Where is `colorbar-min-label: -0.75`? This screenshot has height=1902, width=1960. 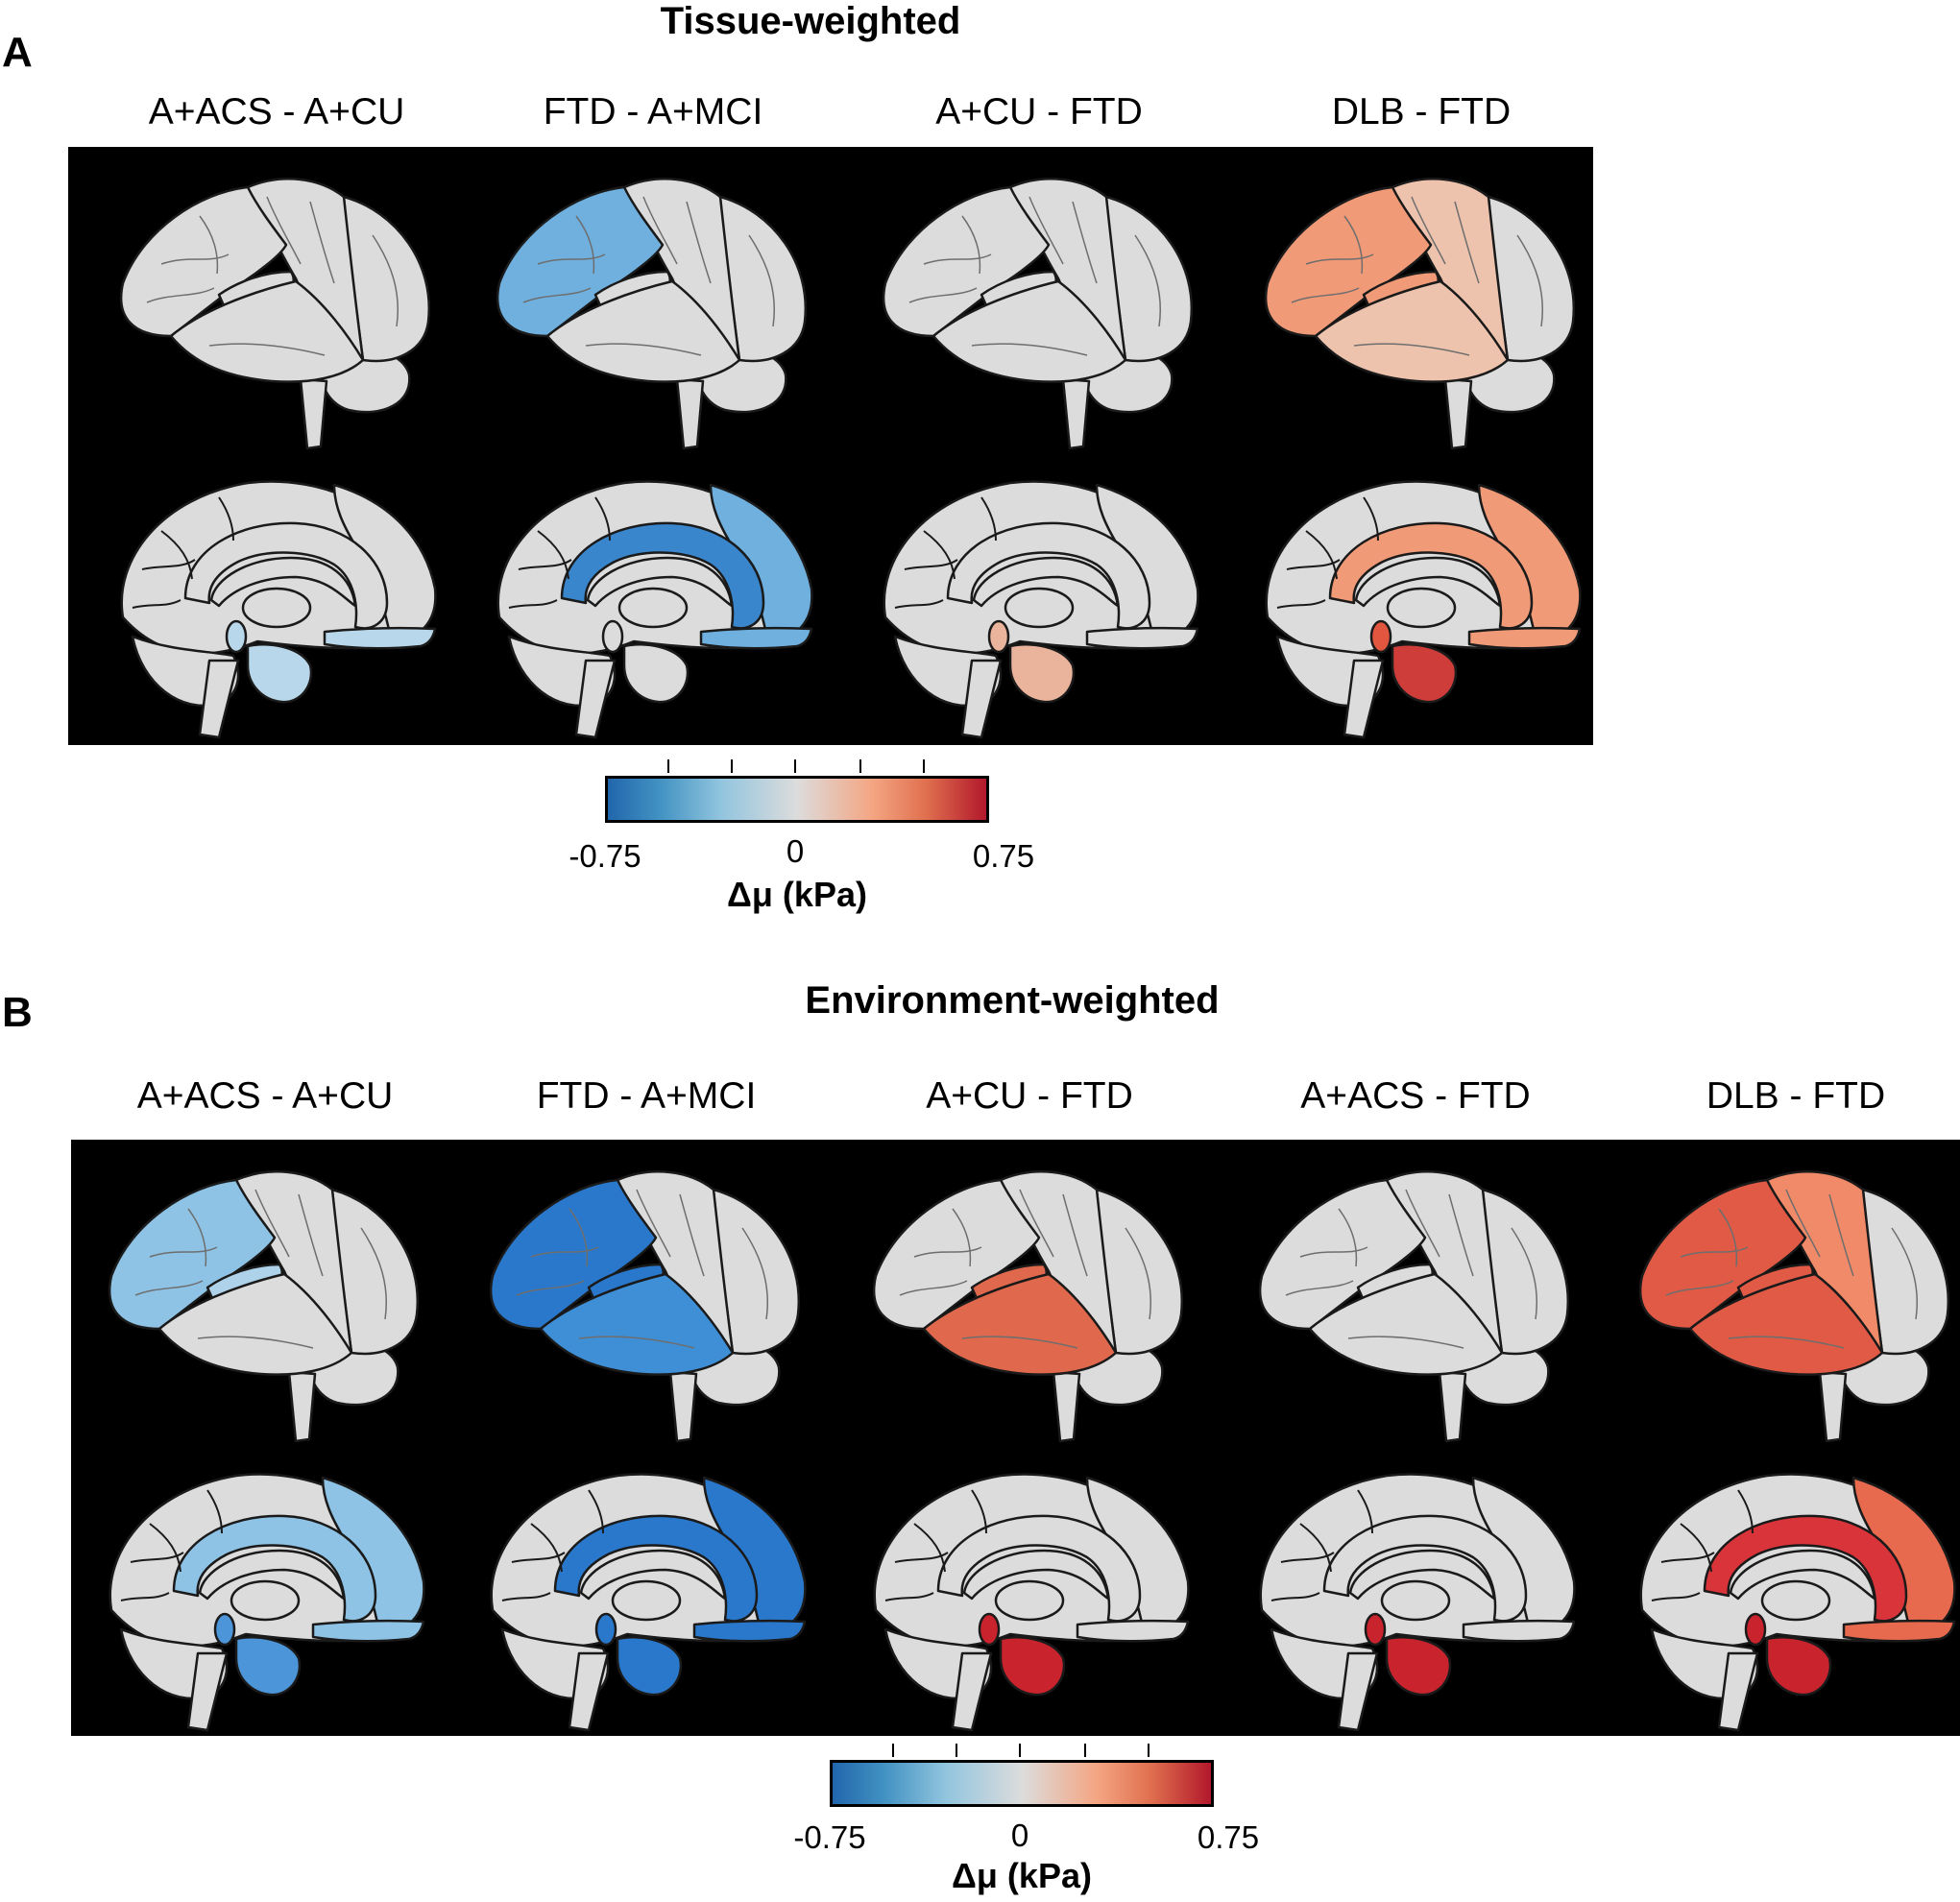
colorbar-min-label: -0.75 is located at coordinates (605, 856).